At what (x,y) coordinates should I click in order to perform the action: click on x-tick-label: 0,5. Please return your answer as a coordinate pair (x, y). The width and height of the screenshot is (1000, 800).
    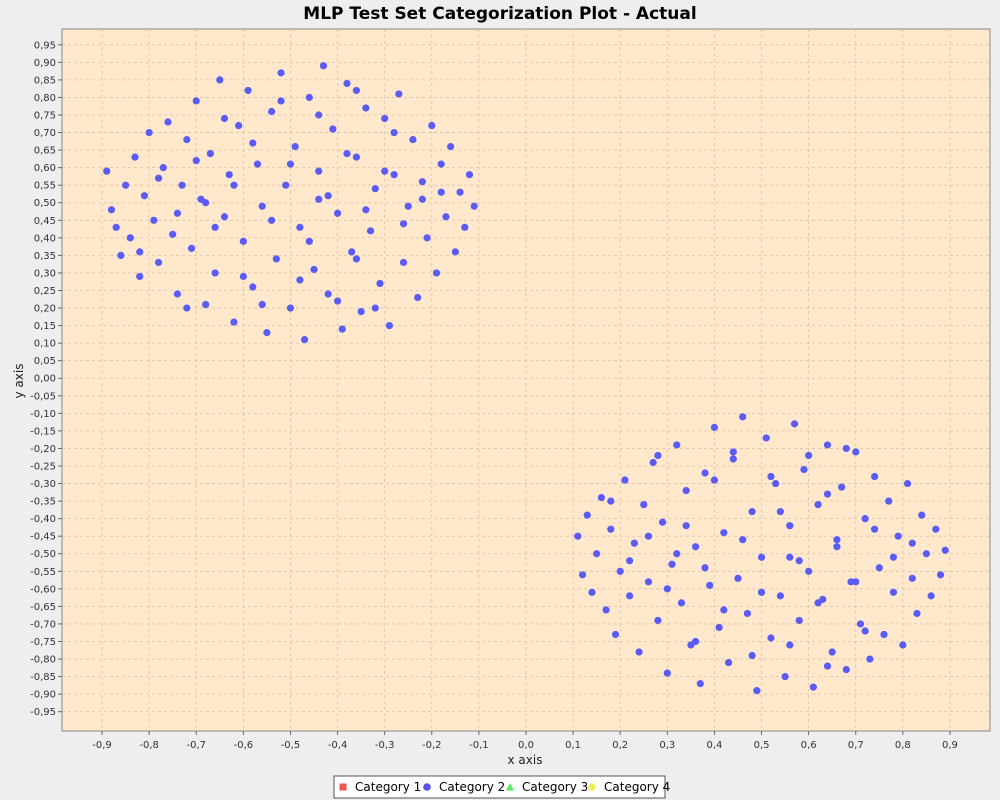
    Looking at the image, I should click on (762, 745).